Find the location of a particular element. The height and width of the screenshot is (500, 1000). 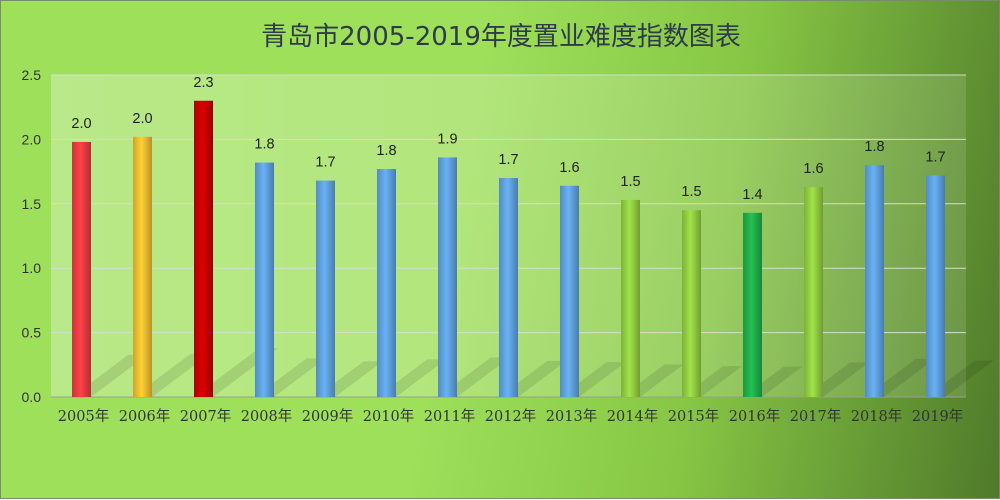

data-label: 2.3 is located at coordinates (203, 83).